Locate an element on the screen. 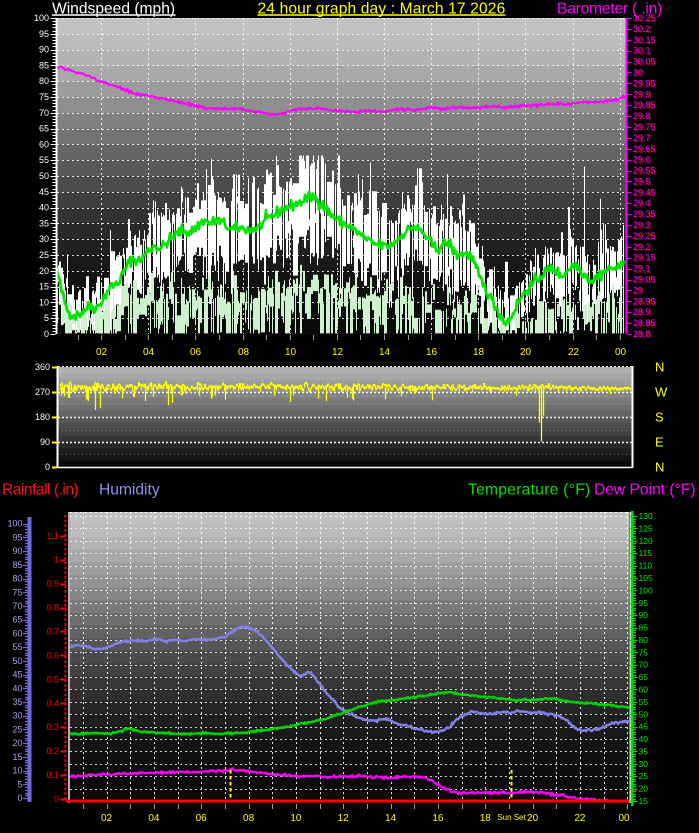  svg-text: 08 is located at coordinates (249, 818).